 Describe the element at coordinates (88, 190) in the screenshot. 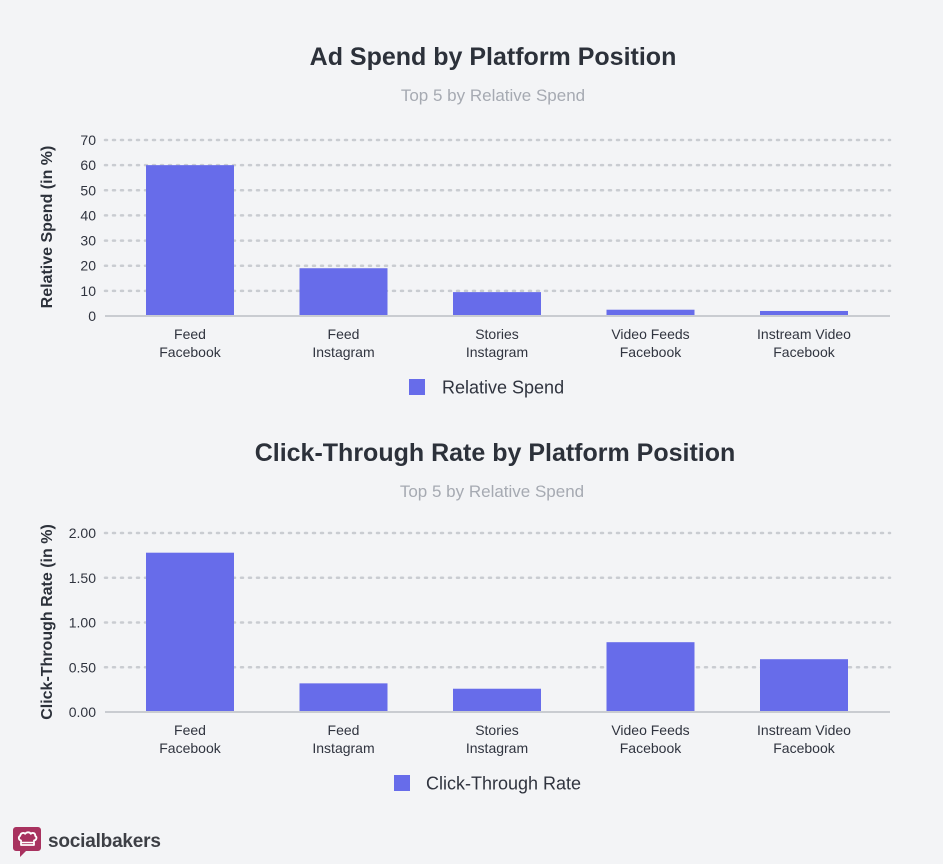

I see `y-tick-label: 50` at that location.